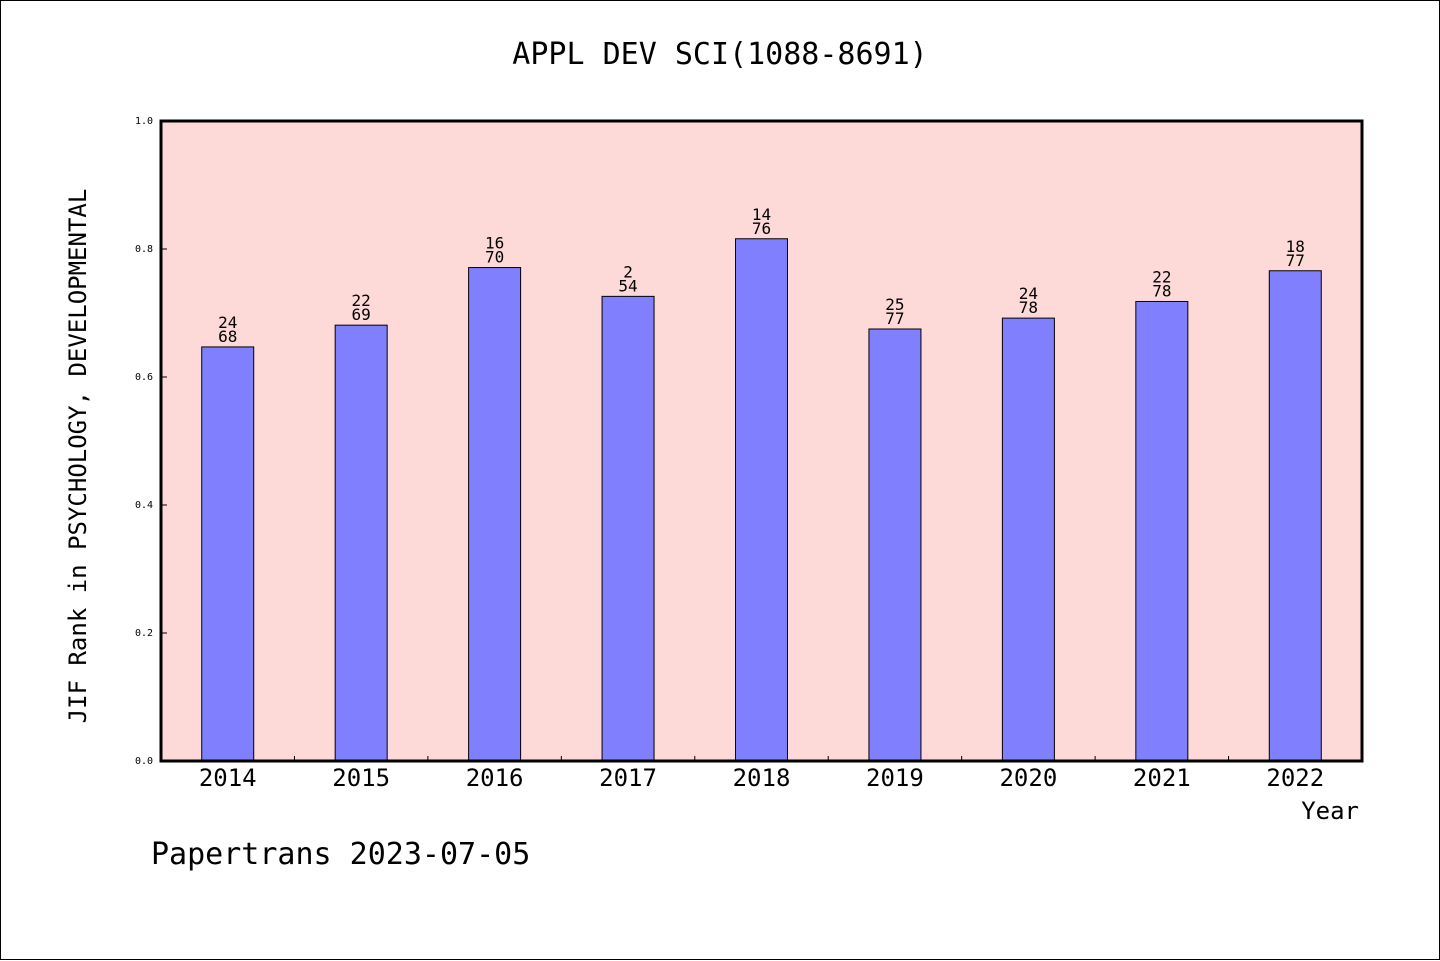 This screenshot has height=961, width=1440. Describe the element at coordinates (228, 778) in the screenshot. I see `x-tick-label: 2014` at that location.